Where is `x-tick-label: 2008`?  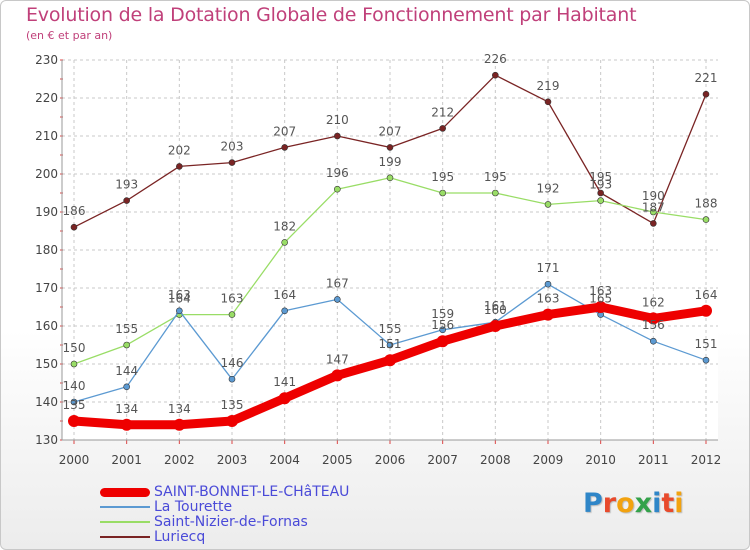
x-tick-label: 2008 is located at coordinates (495, 460).